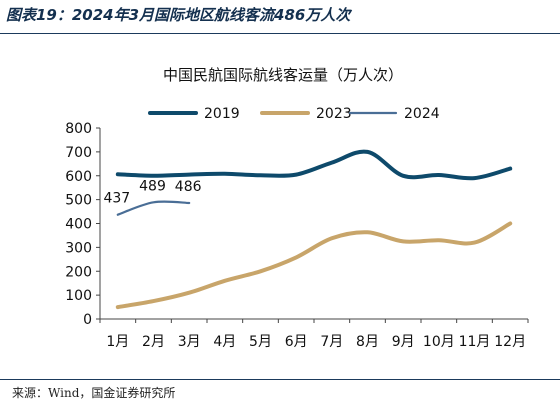 This screenshot has width=560, height=405. Describe the element at coordinates (224, 342) in the screenshot. I see `x-tick-label: 4月` at that location.